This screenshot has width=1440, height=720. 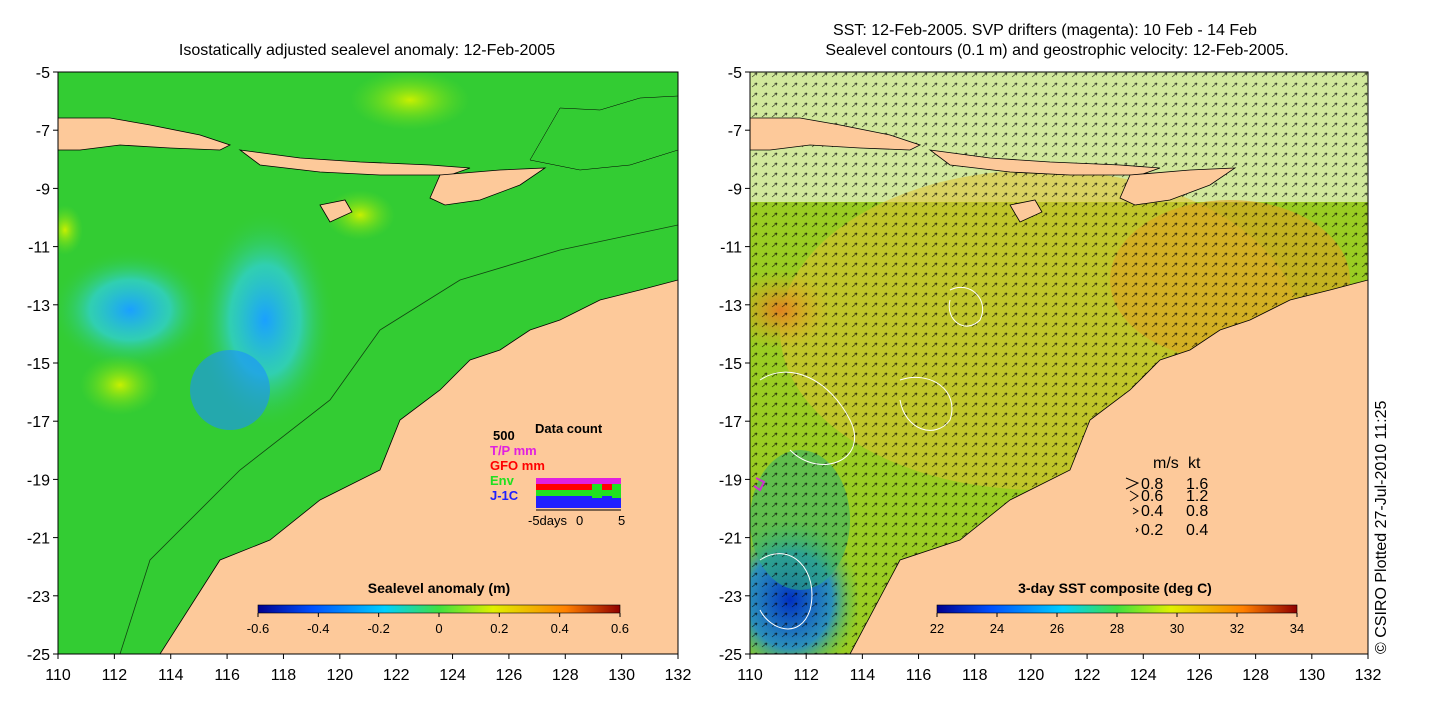 I want to click on sst-colorbar-gradient, so click(x=1117, y=609).